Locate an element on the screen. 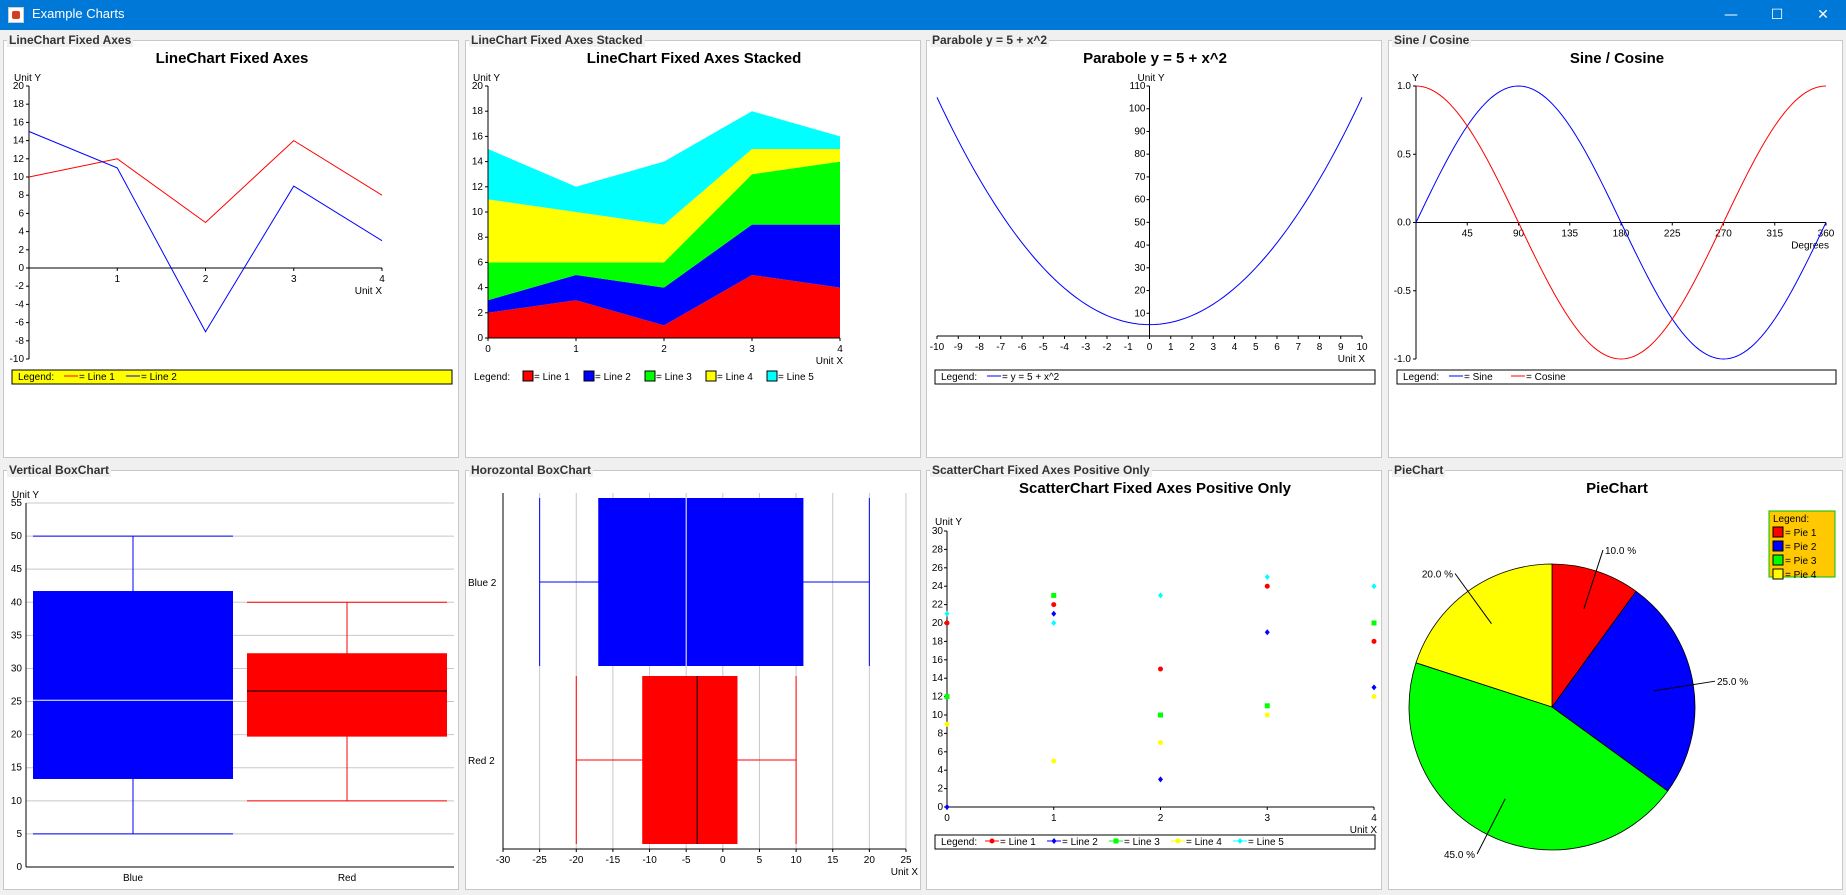 The width and height of the screenshot is (1846, 895). close-button: ✕ is located at coordinates (1823, 15).